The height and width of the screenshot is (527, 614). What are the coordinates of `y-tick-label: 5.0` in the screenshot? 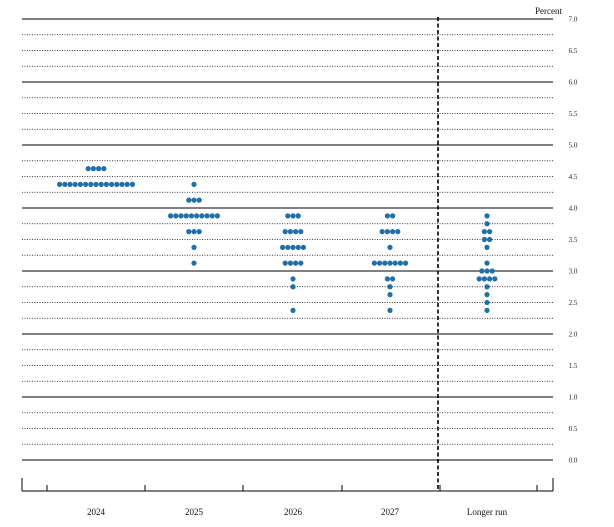 It's located at (573, 146).